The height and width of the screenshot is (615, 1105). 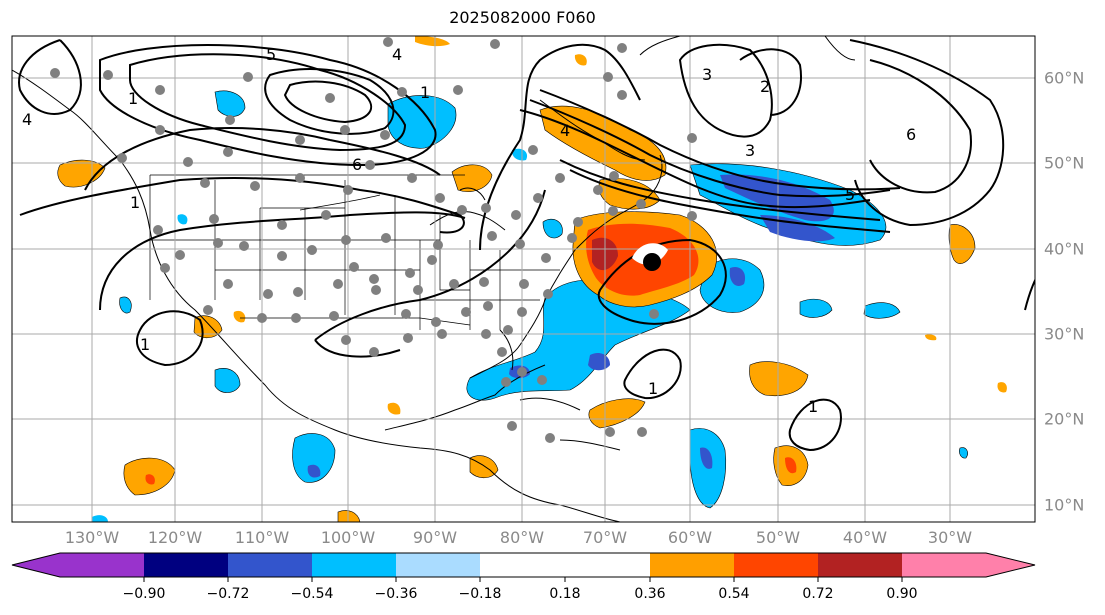 What do you see at coordinates (175, 537) in the screenshot?
I see `lon-label: 120°W` at bounding box center [175, 537].